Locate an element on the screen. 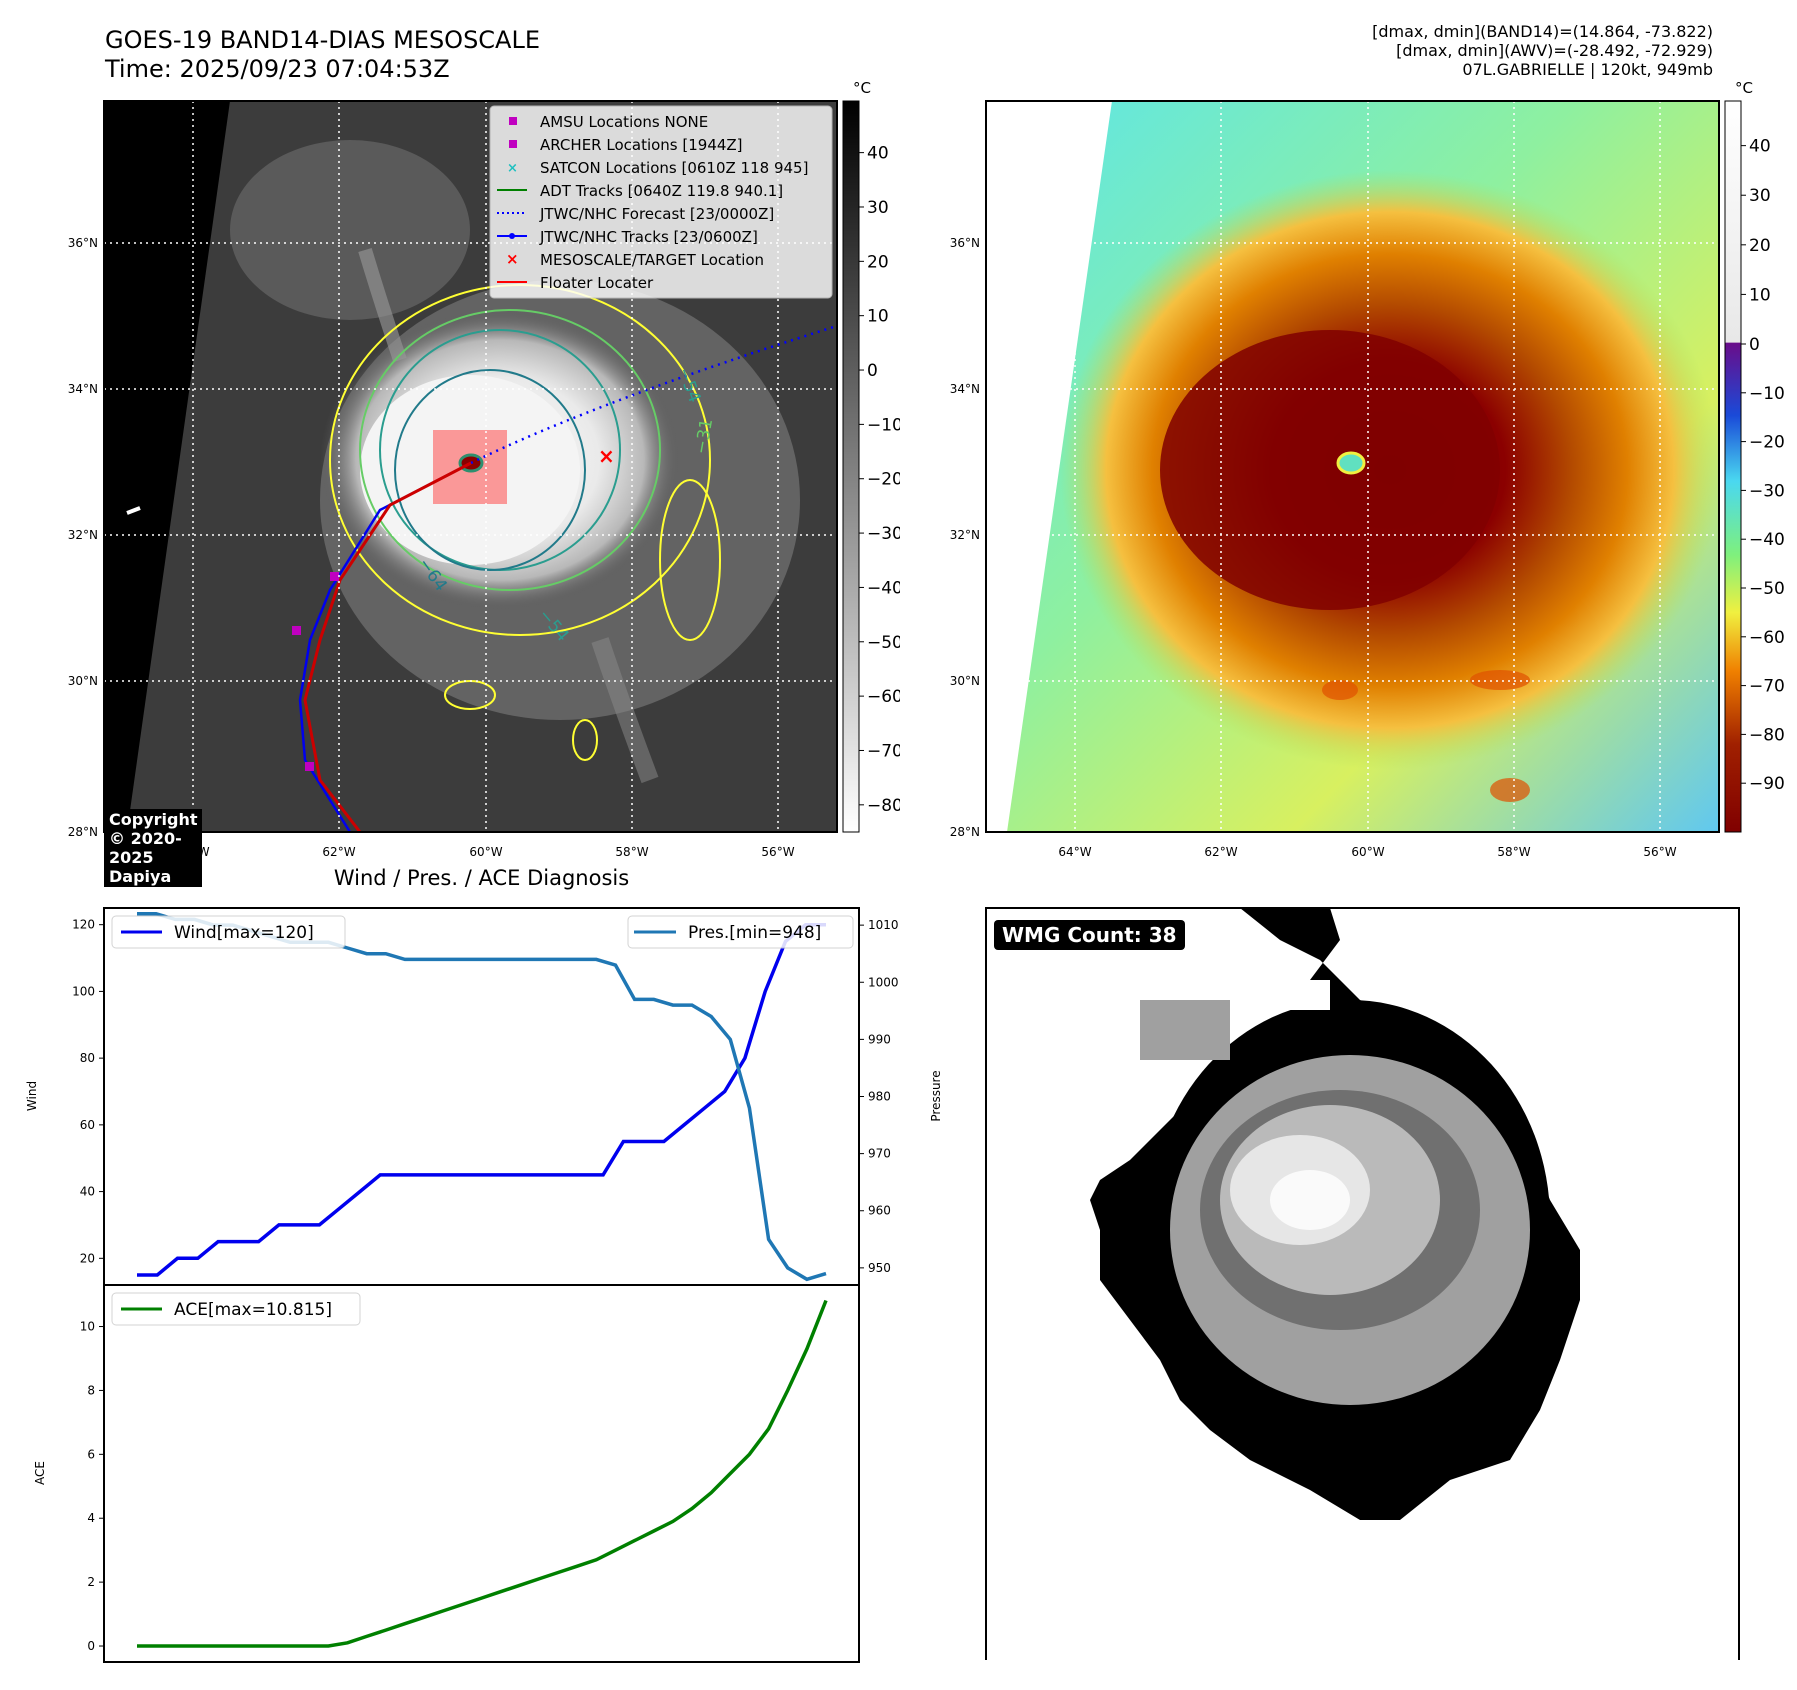  ace-legend: ACE[max=10.815] is located at coordinates (236, 1309).